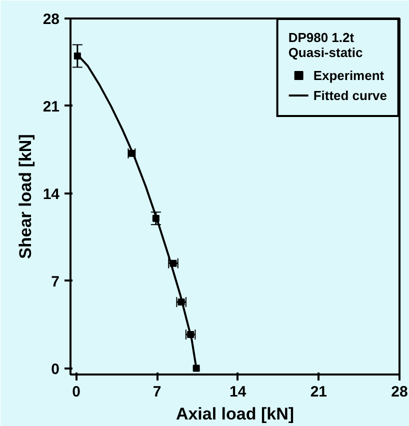  Describe the element at coordinates (76, 392) in the screenshot. I see `x-tick-label: 0` at that location.